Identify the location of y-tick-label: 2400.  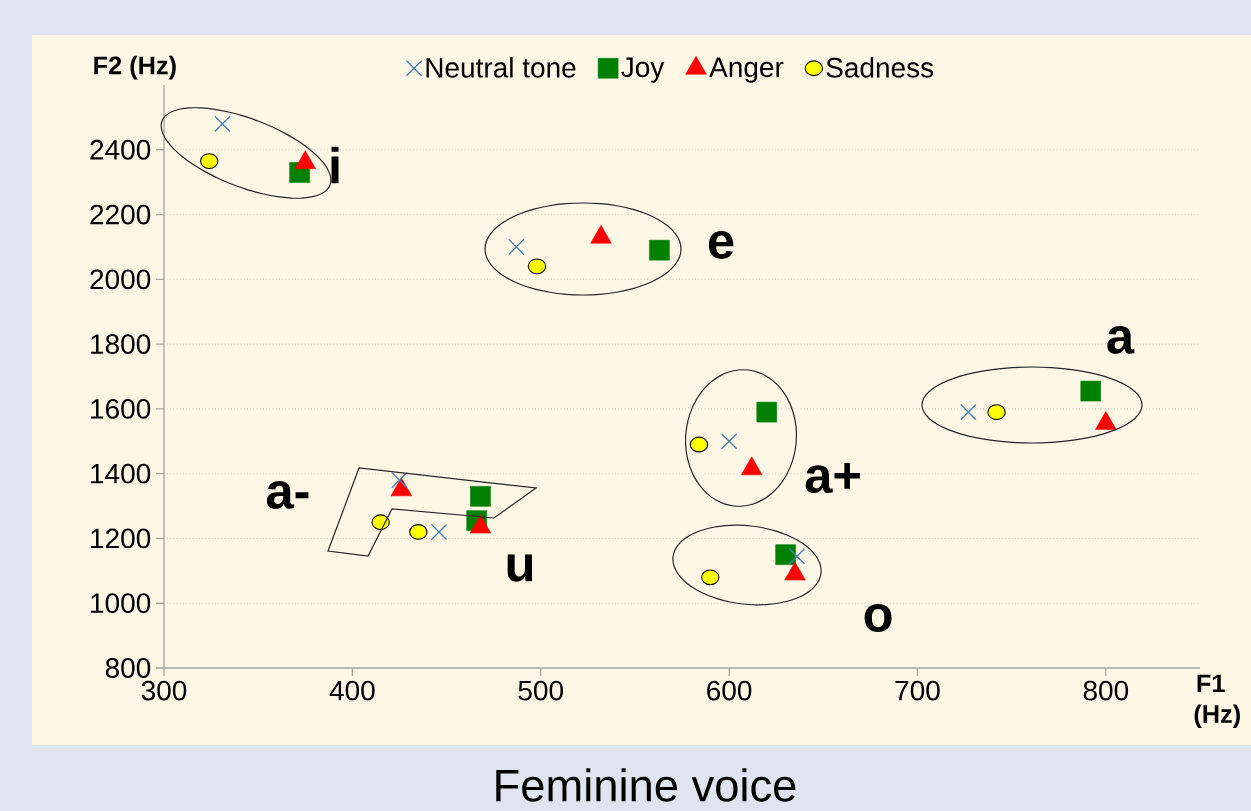
(120, 149).